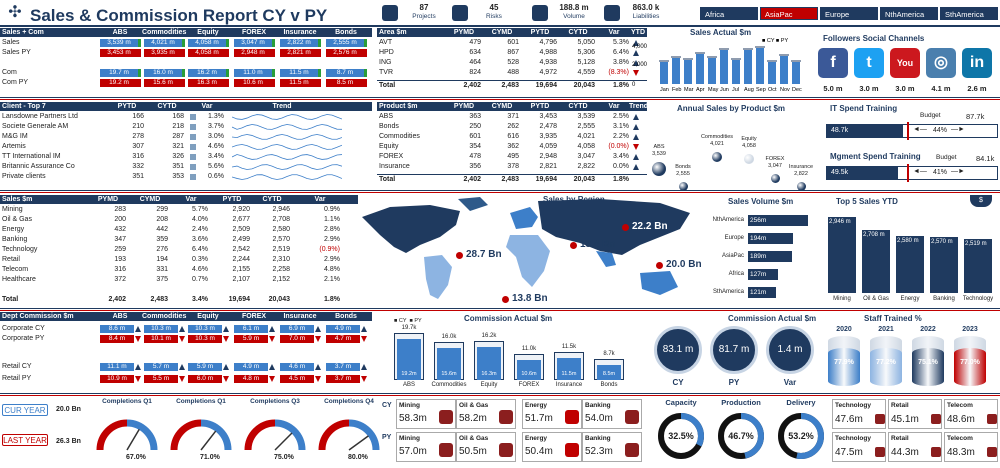 Image resolution: width=1000 pixels, height=468 pixels. Describe the element at coordinates (584, 179) in the screenshot. I see `cell: 20,043` at that location.